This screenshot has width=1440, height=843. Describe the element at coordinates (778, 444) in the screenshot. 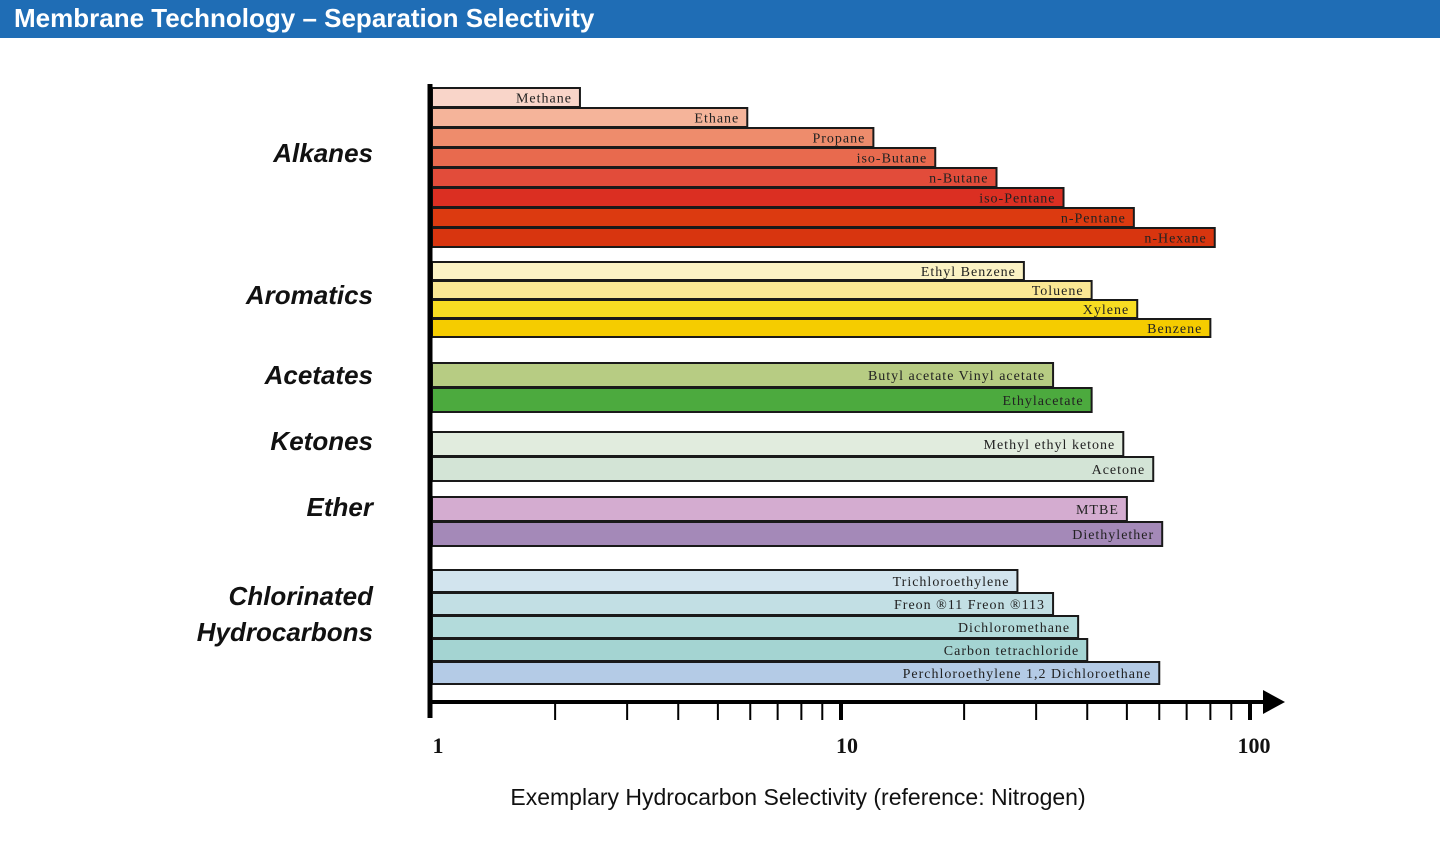

I see `bar-methyl-ethyl-ketone` at that location.